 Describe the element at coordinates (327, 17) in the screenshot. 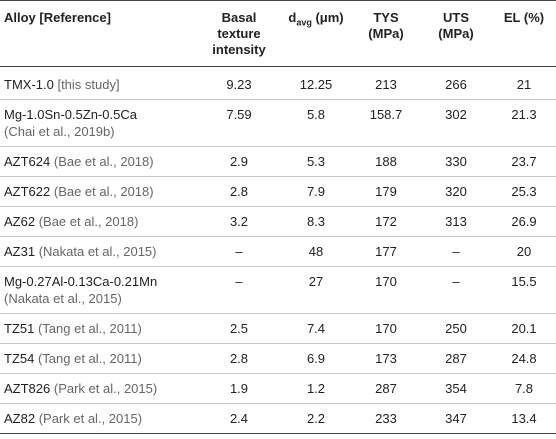

I see `header-davg-unit: (μm)` at that location.